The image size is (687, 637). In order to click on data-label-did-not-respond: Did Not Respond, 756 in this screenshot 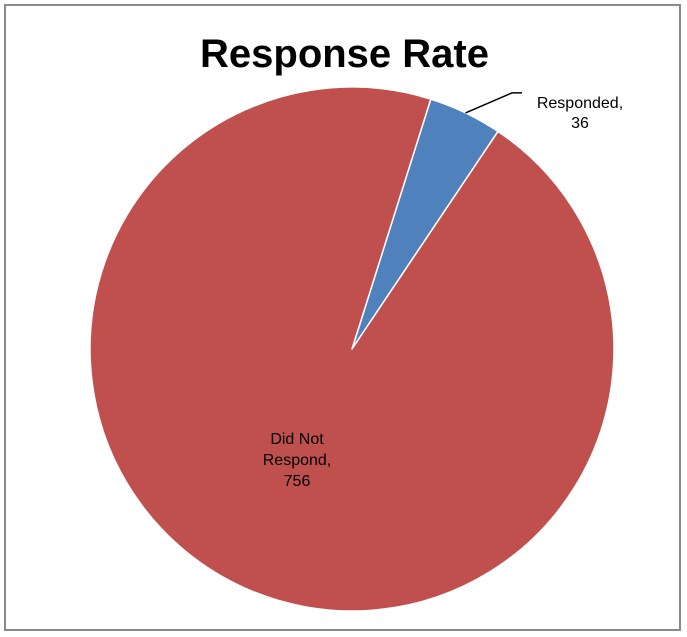, I will do `click(297, 460)`.